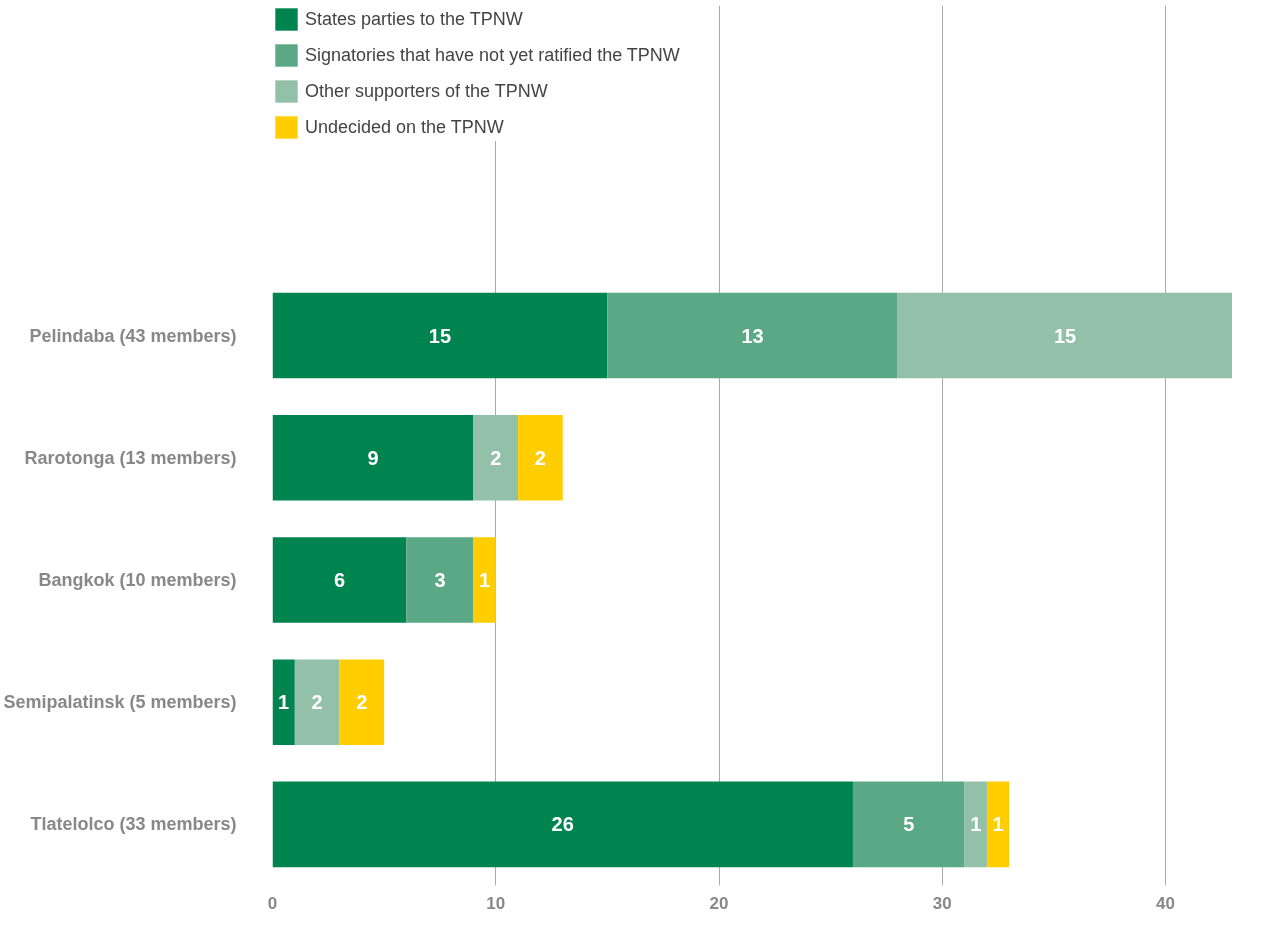 The width and height of the screenshot is (1287, 949). What do you see at coordinates (130, 457) in the screenshot?
I see `y-tick-label: Rarotonga (13 members)` at bounding box center [130, 457].